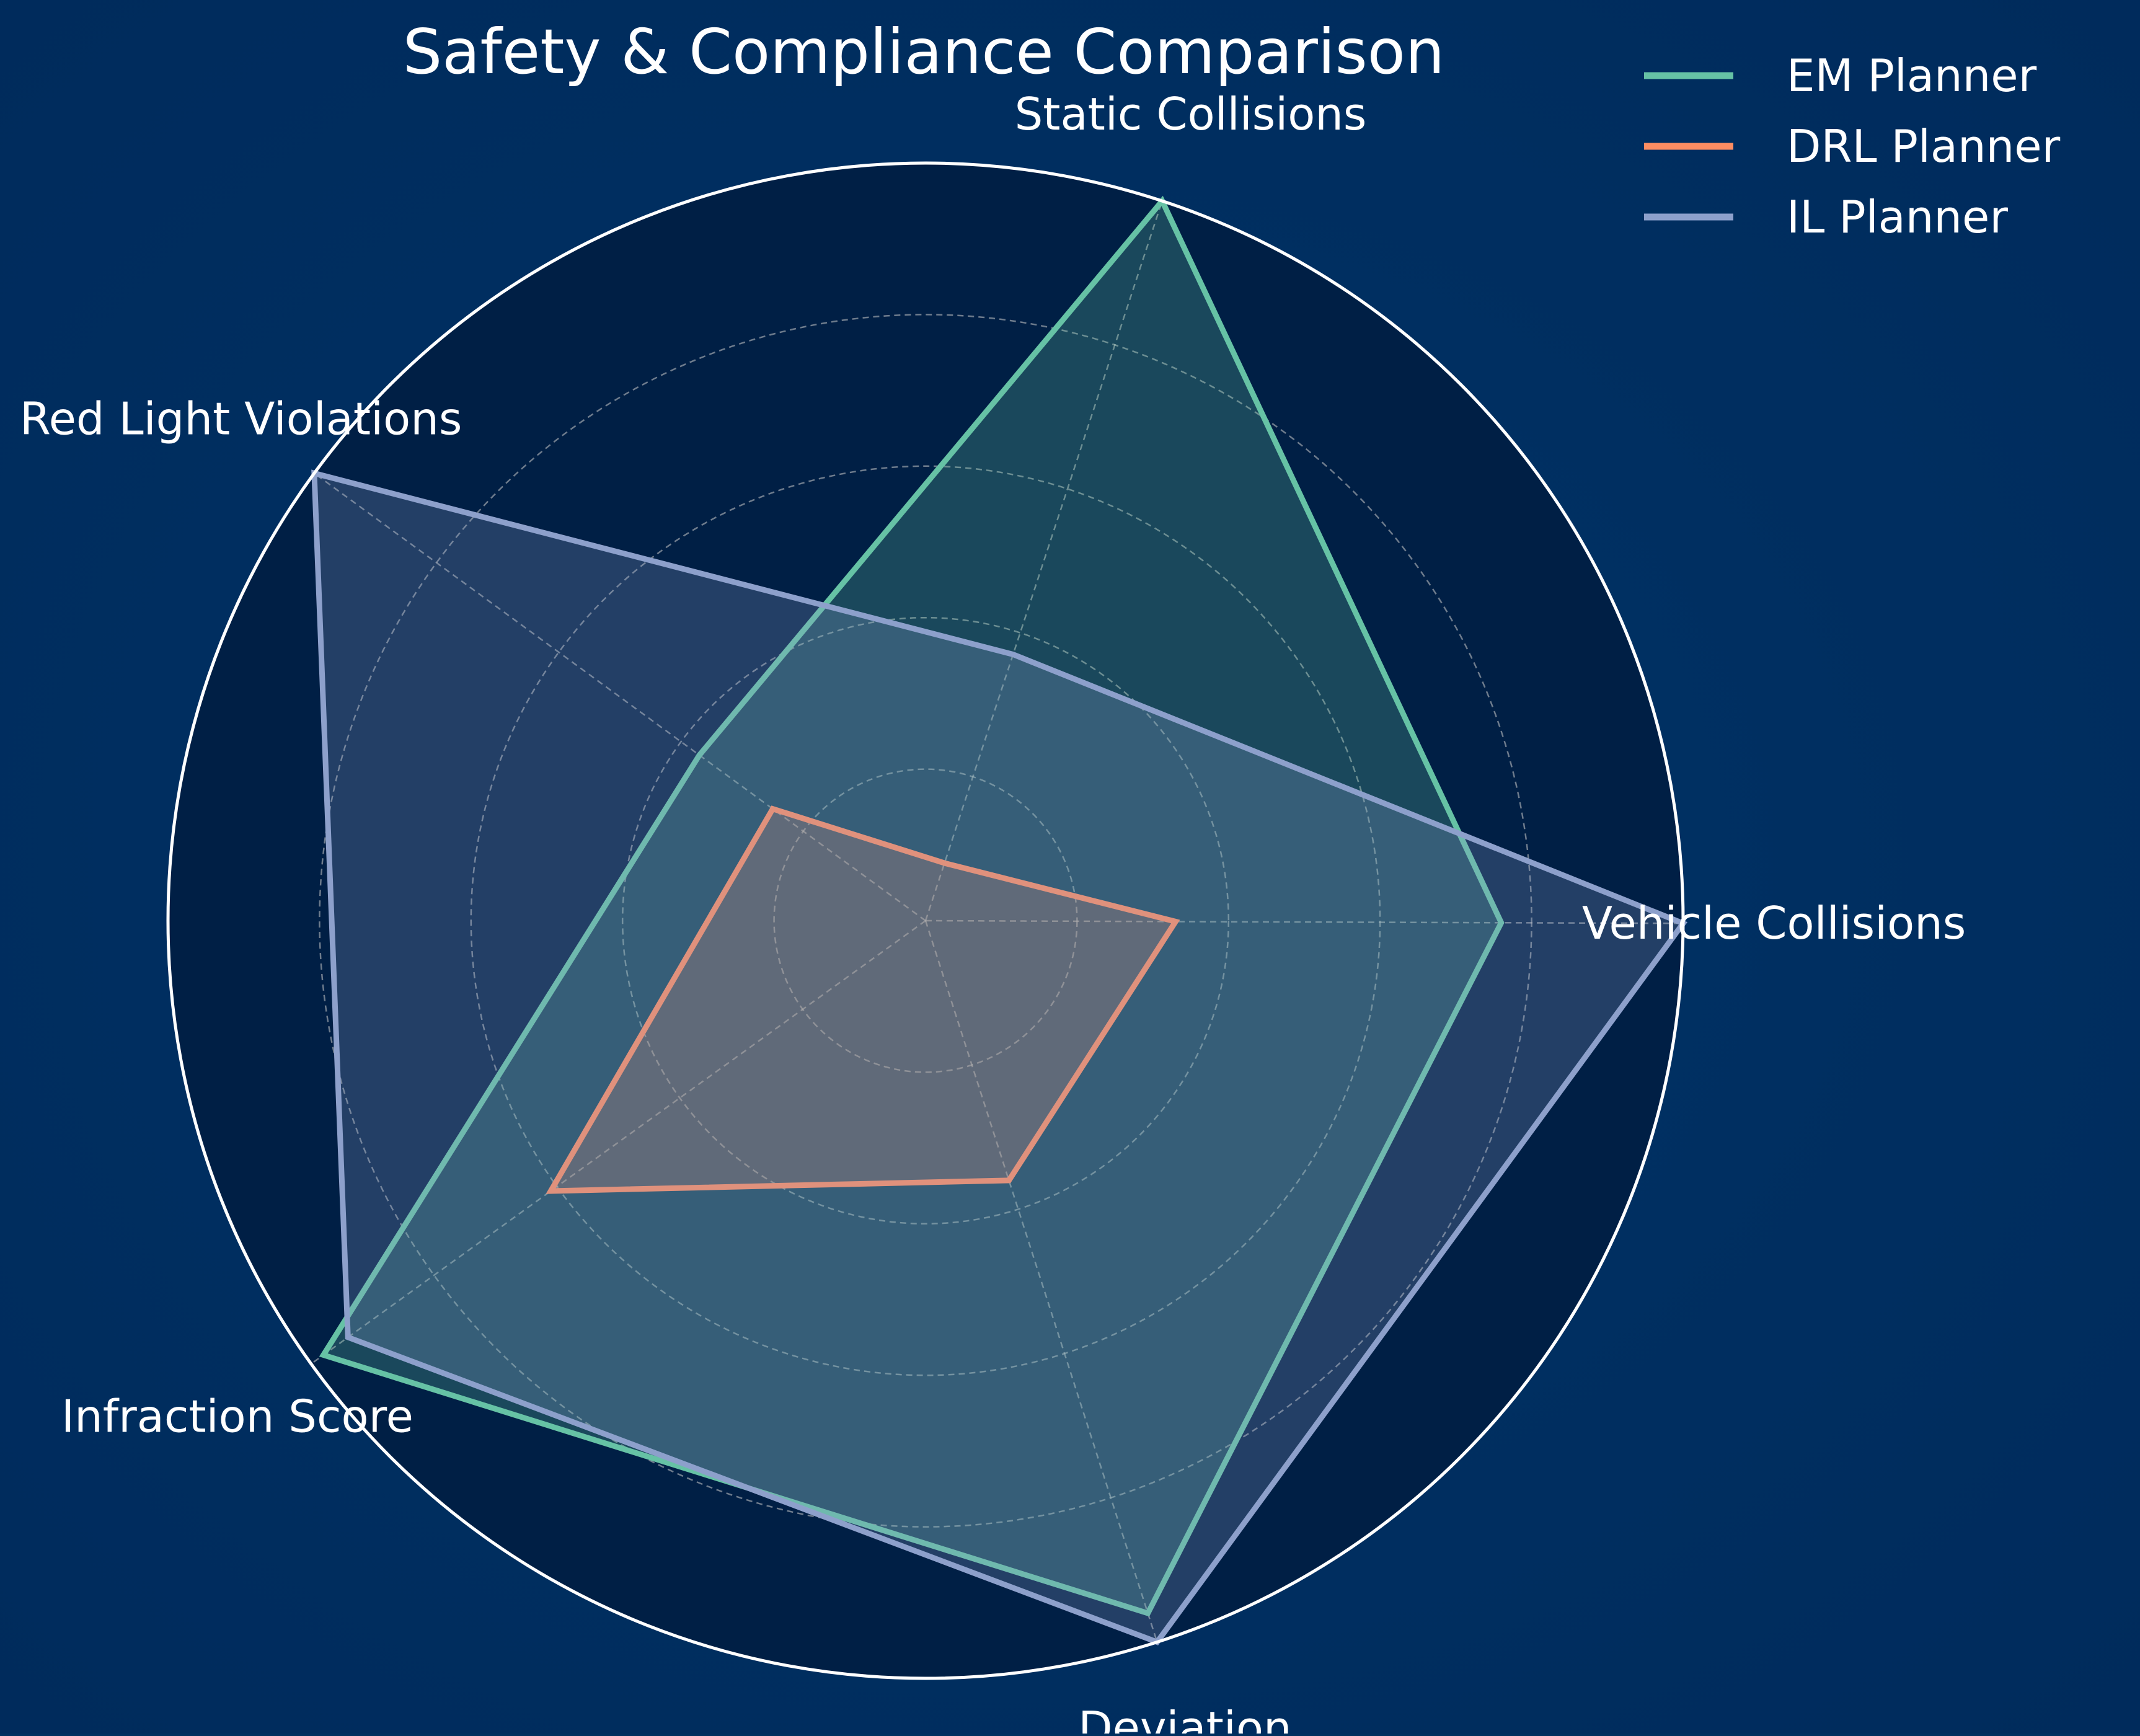 Image resolution: width=2140 pixels, height=1736 pixels. What do you see at coordinates (924, 52) in the screenshot?
I see `chart-title: Safety & Compliance Comparison` at bounding box center [924, 52].